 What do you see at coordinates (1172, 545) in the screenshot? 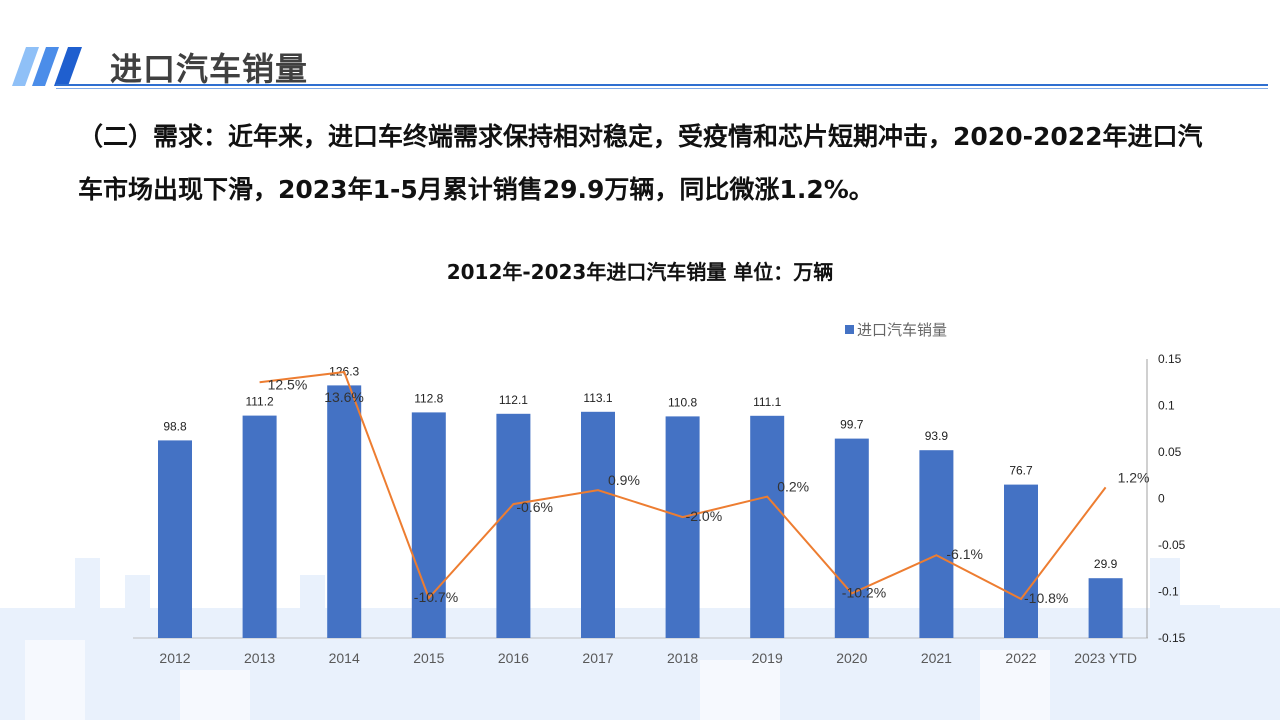
I see `right-axis-tick-label: -0.05` at bounding box center [1172, 545].